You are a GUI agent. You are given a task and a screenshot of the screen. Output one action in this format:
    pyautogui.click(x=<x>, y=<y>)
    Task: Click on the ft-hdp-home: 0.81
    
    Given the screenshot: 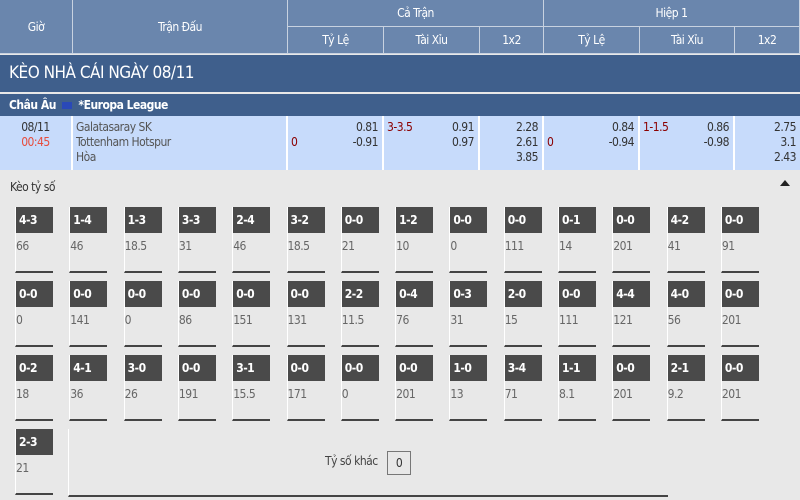 What is the action you would take?
    pyautogui.click(x=367, y=127)
    